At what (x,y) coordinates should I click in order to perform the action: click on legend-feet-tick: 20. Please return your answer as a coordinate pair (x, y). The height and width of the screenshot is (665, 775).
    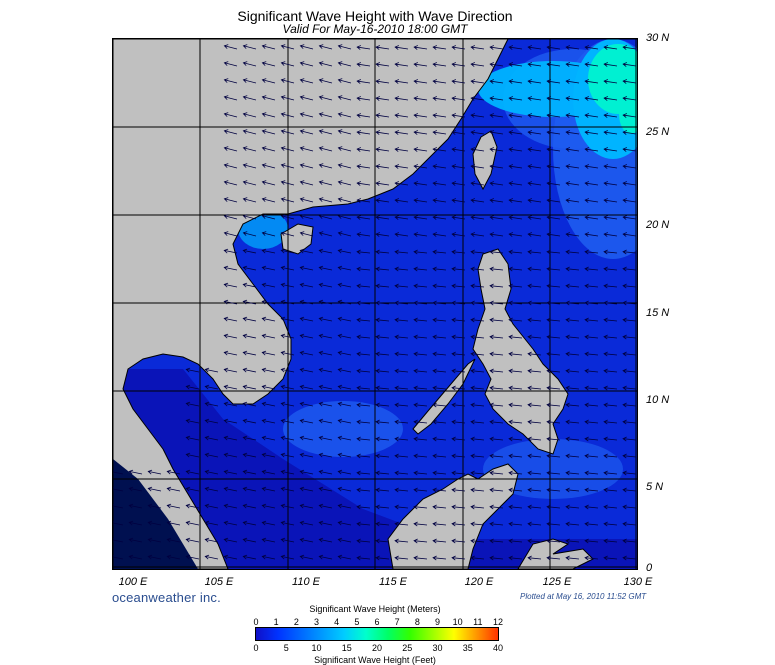
    Looking at the image, I should click on (377, 648).